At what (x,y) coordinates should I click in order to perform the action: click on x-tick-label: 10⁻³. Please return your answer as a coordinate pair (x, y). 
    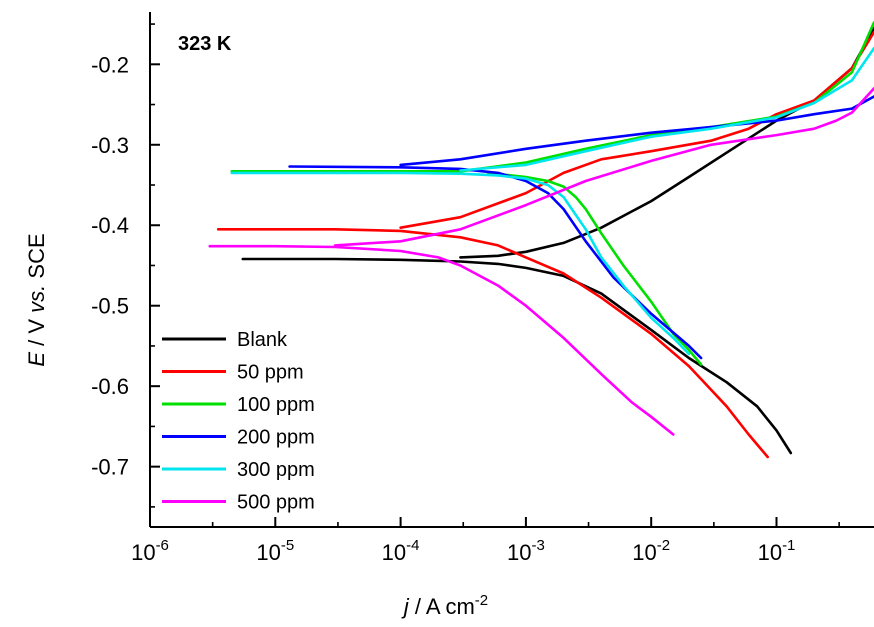
    Looking at the image, I should click on (526, 551).